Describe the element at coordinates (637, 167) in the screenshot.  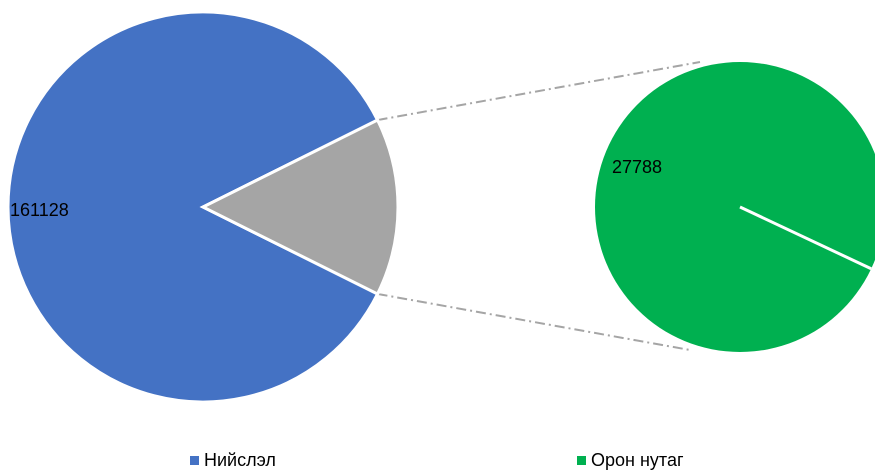
I see `data-label: 27788` at that location.